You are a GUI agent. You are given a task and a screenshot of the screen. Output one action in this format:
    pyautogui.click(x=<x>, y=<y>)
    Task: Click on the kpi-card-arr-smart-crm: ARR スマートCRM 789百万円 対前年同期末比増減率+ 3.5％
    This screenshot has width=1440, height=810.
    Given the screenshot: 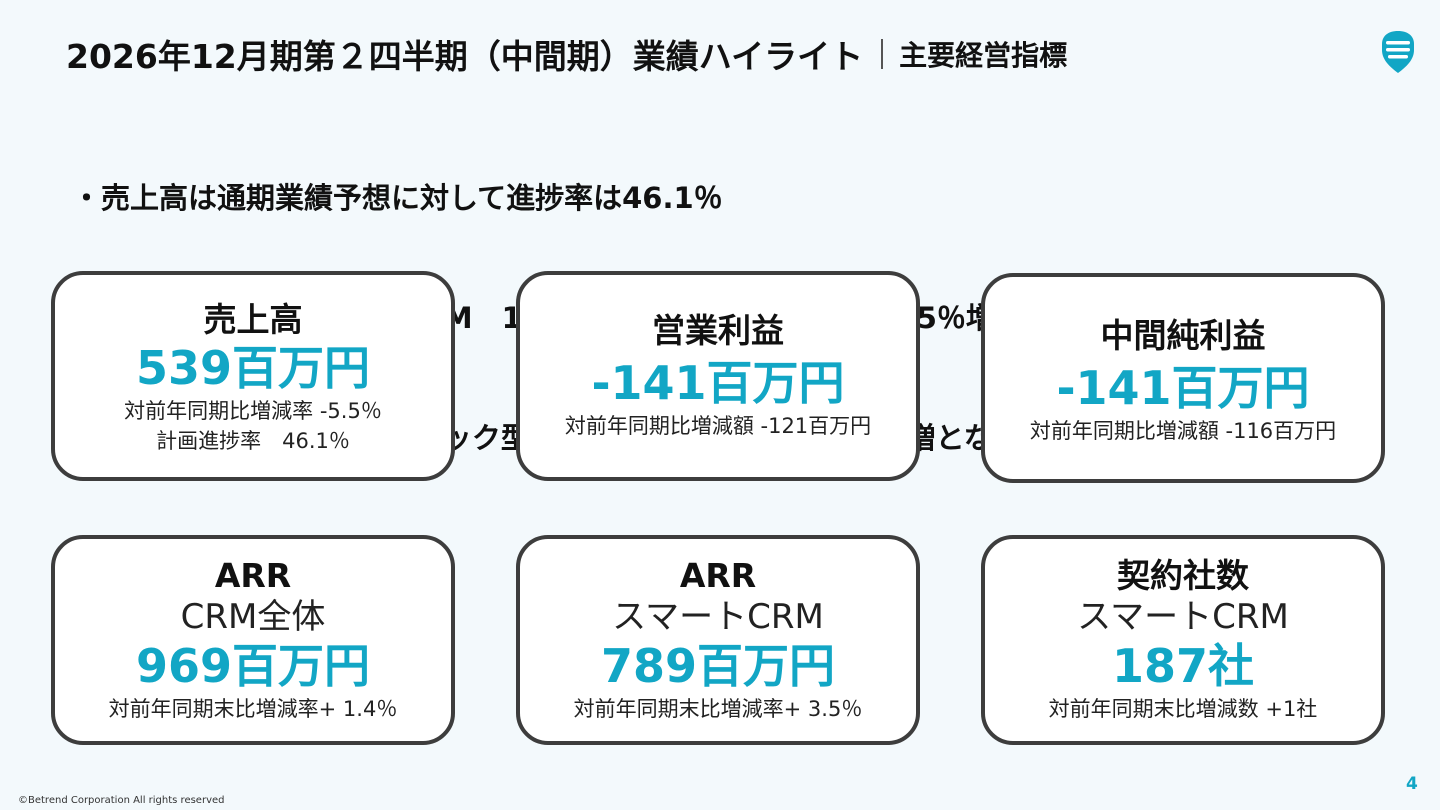 What is the action you would take?
    pyautogui.click(x=718, y=640)
    